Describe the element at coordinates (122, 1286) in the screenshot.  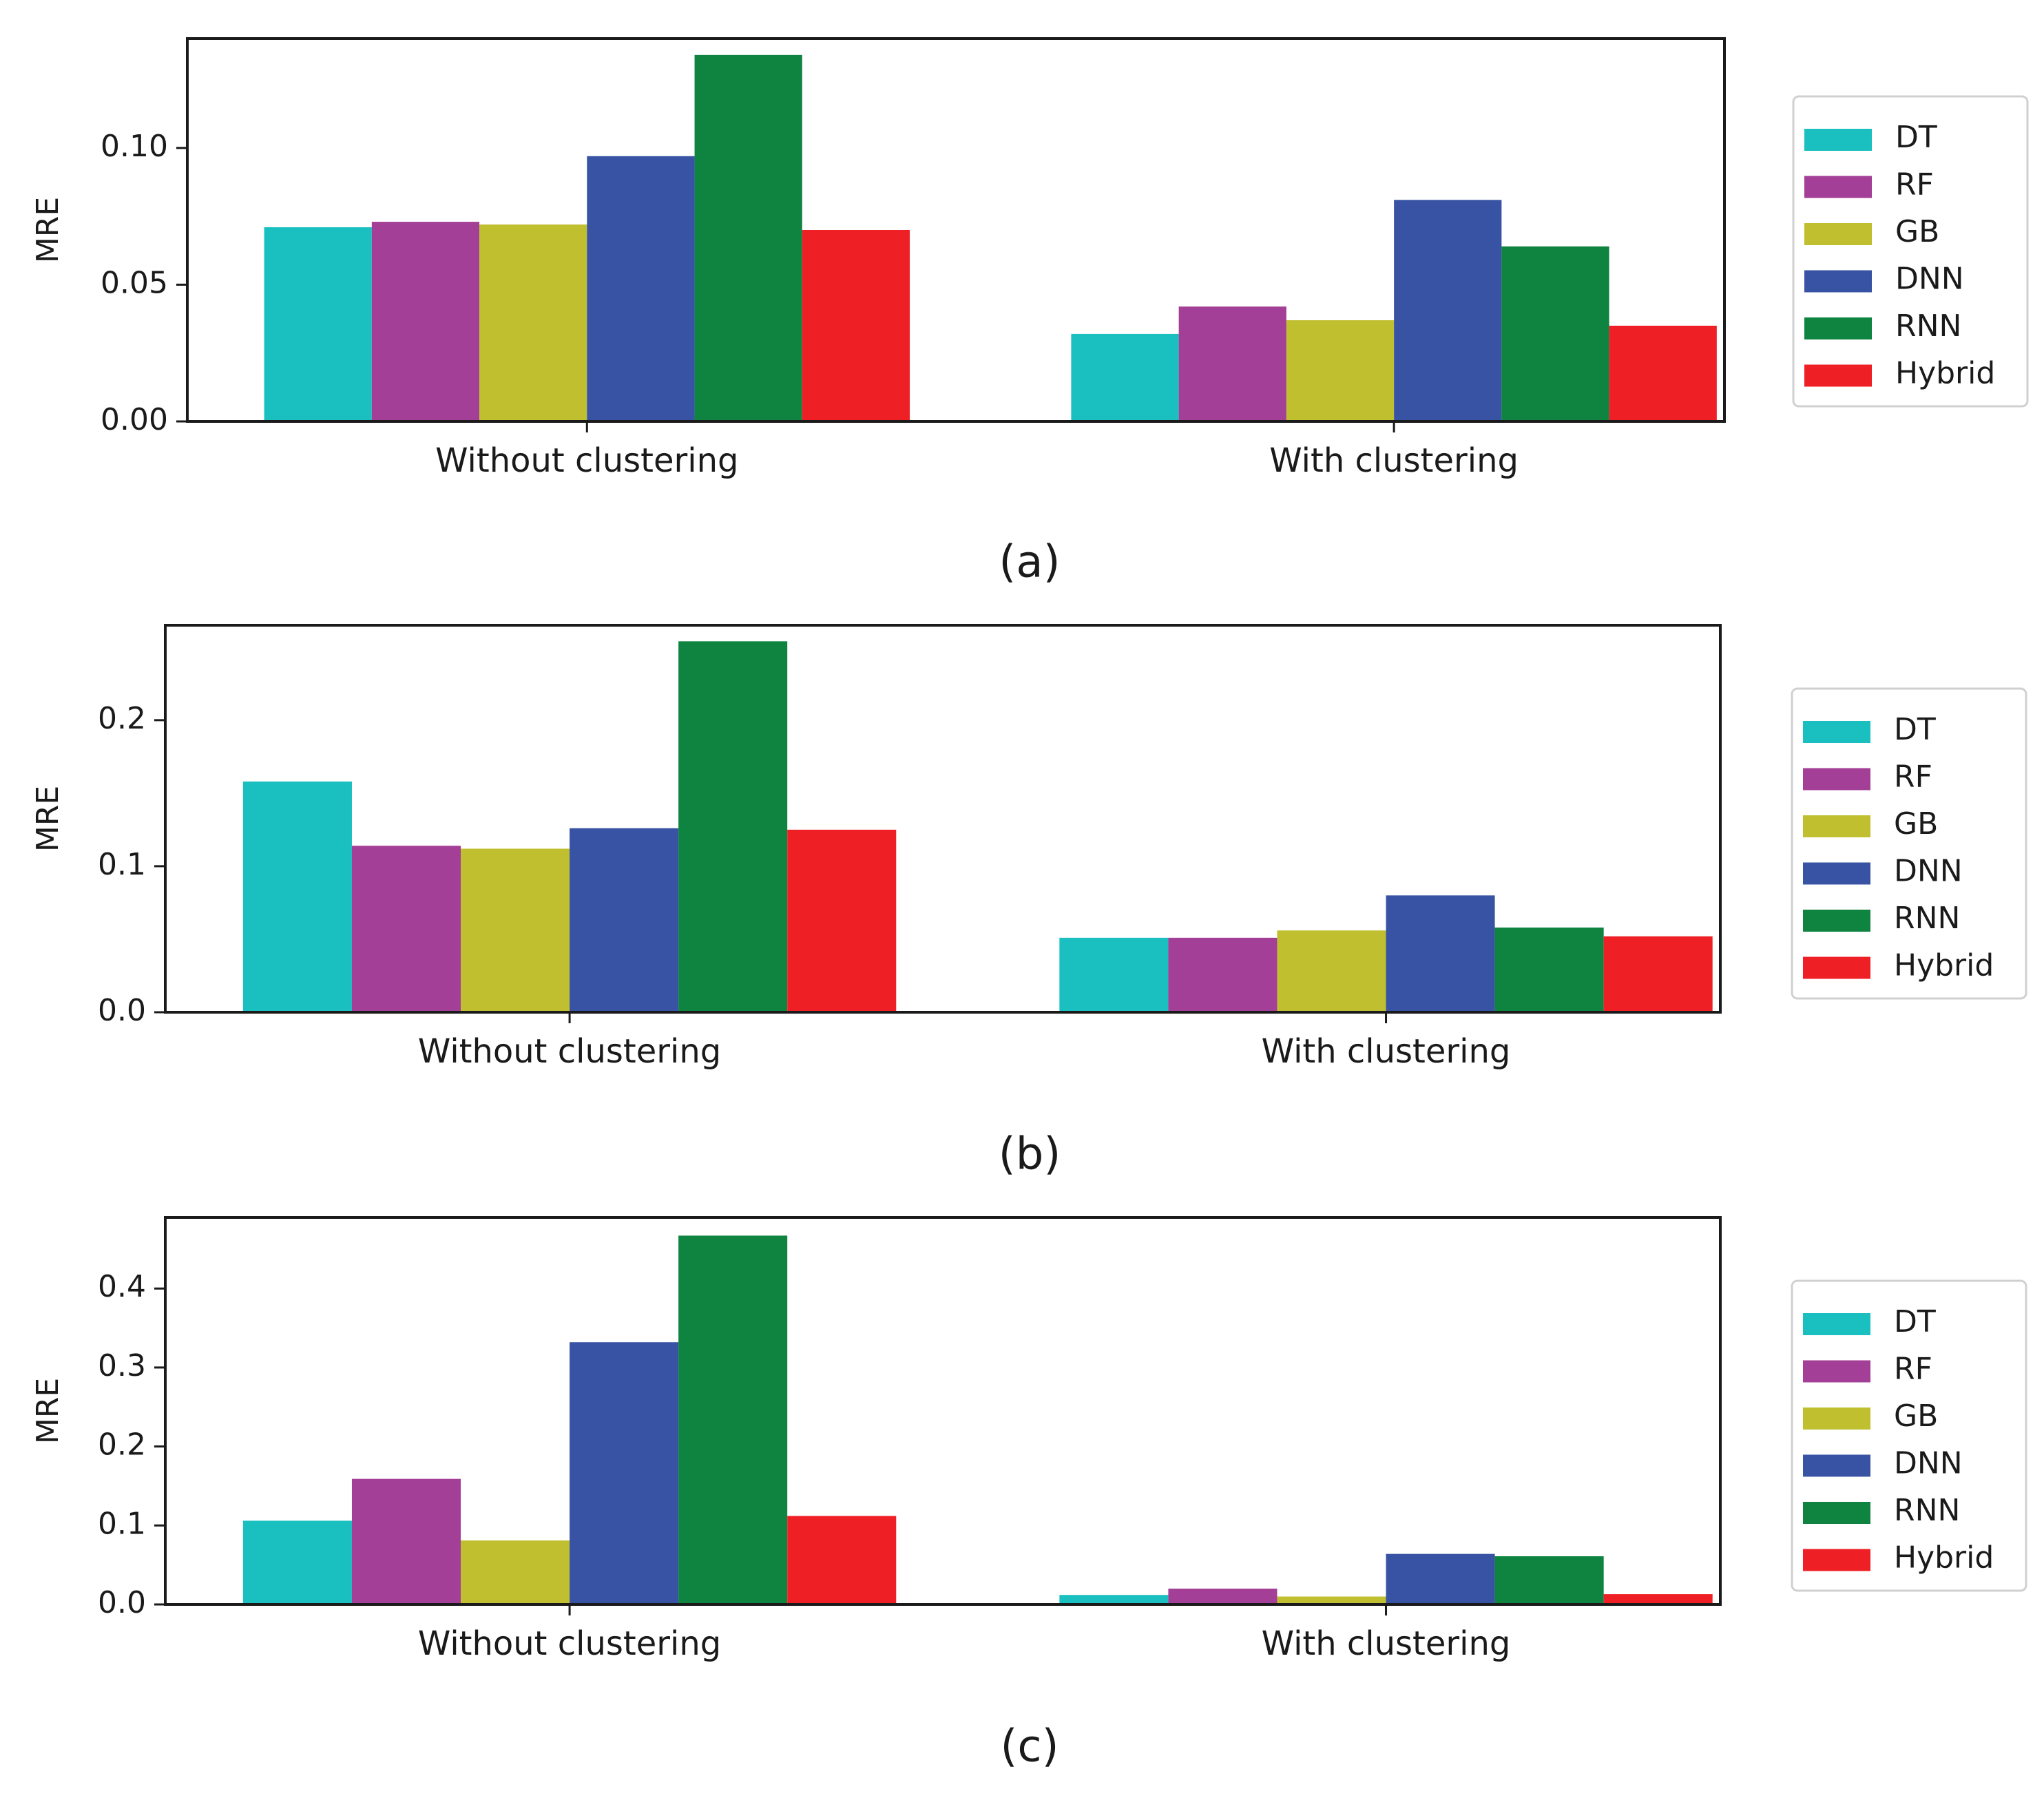
I see `y-tick-label: 0.4` at that location.